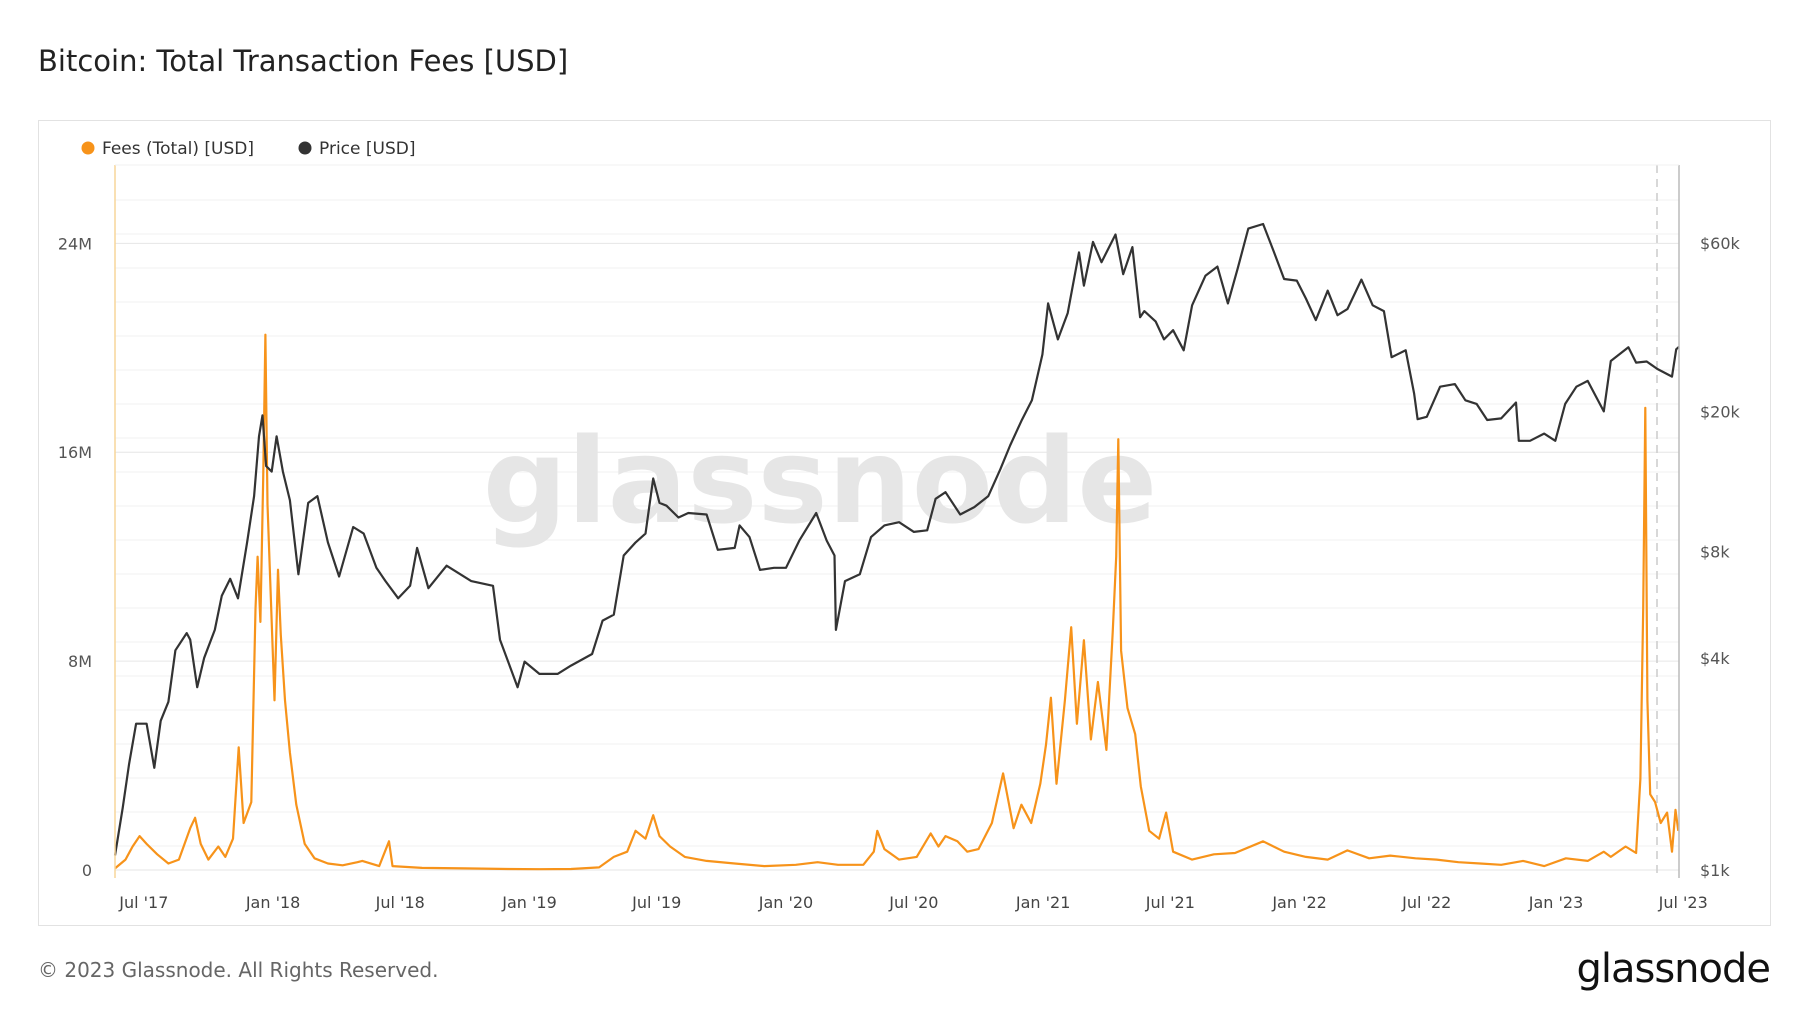 Image resolution: width=1800 pixels, height=1013 pixels. What do you see at coordinates (1043, 902) in the screenshot?
I see `x-axis-tick-label: Jan '21` at bounding box center [1043, 902].